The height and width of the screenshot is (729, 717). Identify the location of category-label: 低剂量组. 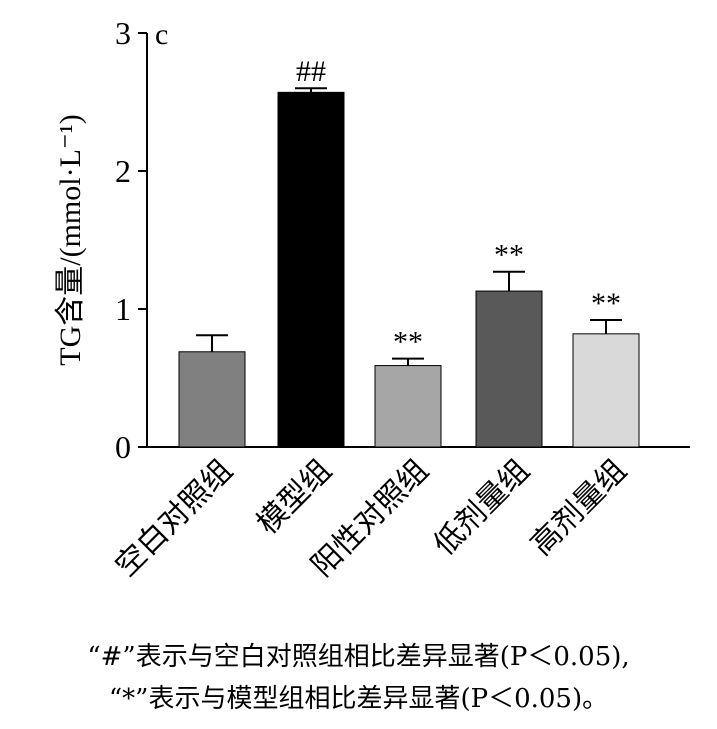
(482, 508).